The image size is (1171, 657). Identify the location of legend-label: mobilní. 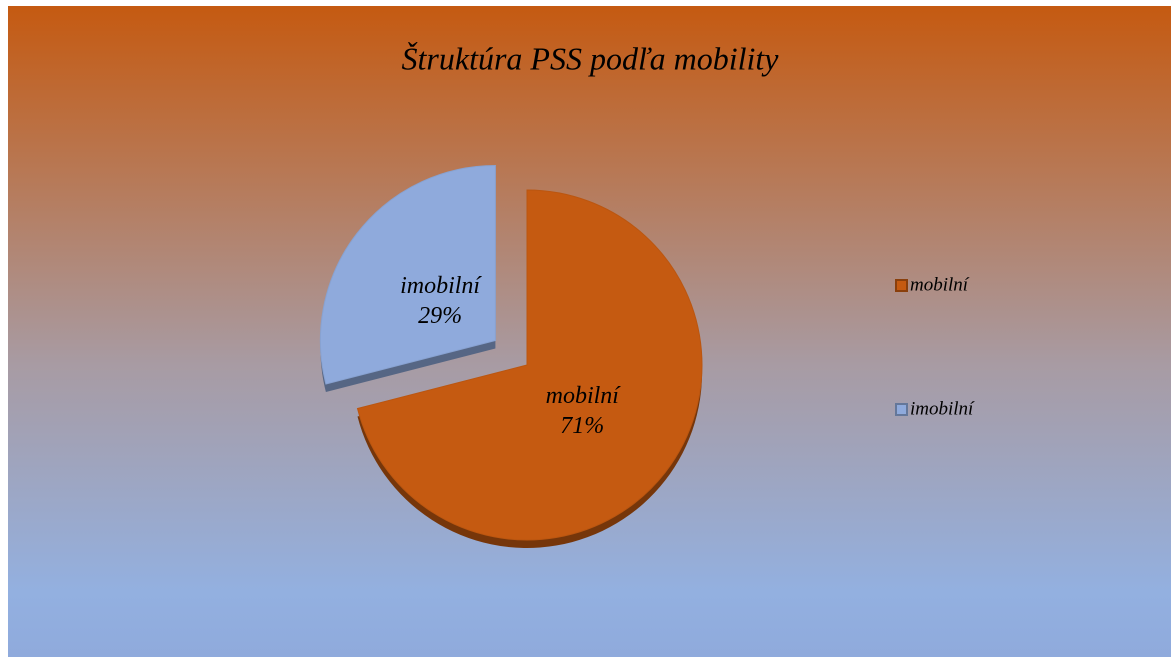
(940, 284).